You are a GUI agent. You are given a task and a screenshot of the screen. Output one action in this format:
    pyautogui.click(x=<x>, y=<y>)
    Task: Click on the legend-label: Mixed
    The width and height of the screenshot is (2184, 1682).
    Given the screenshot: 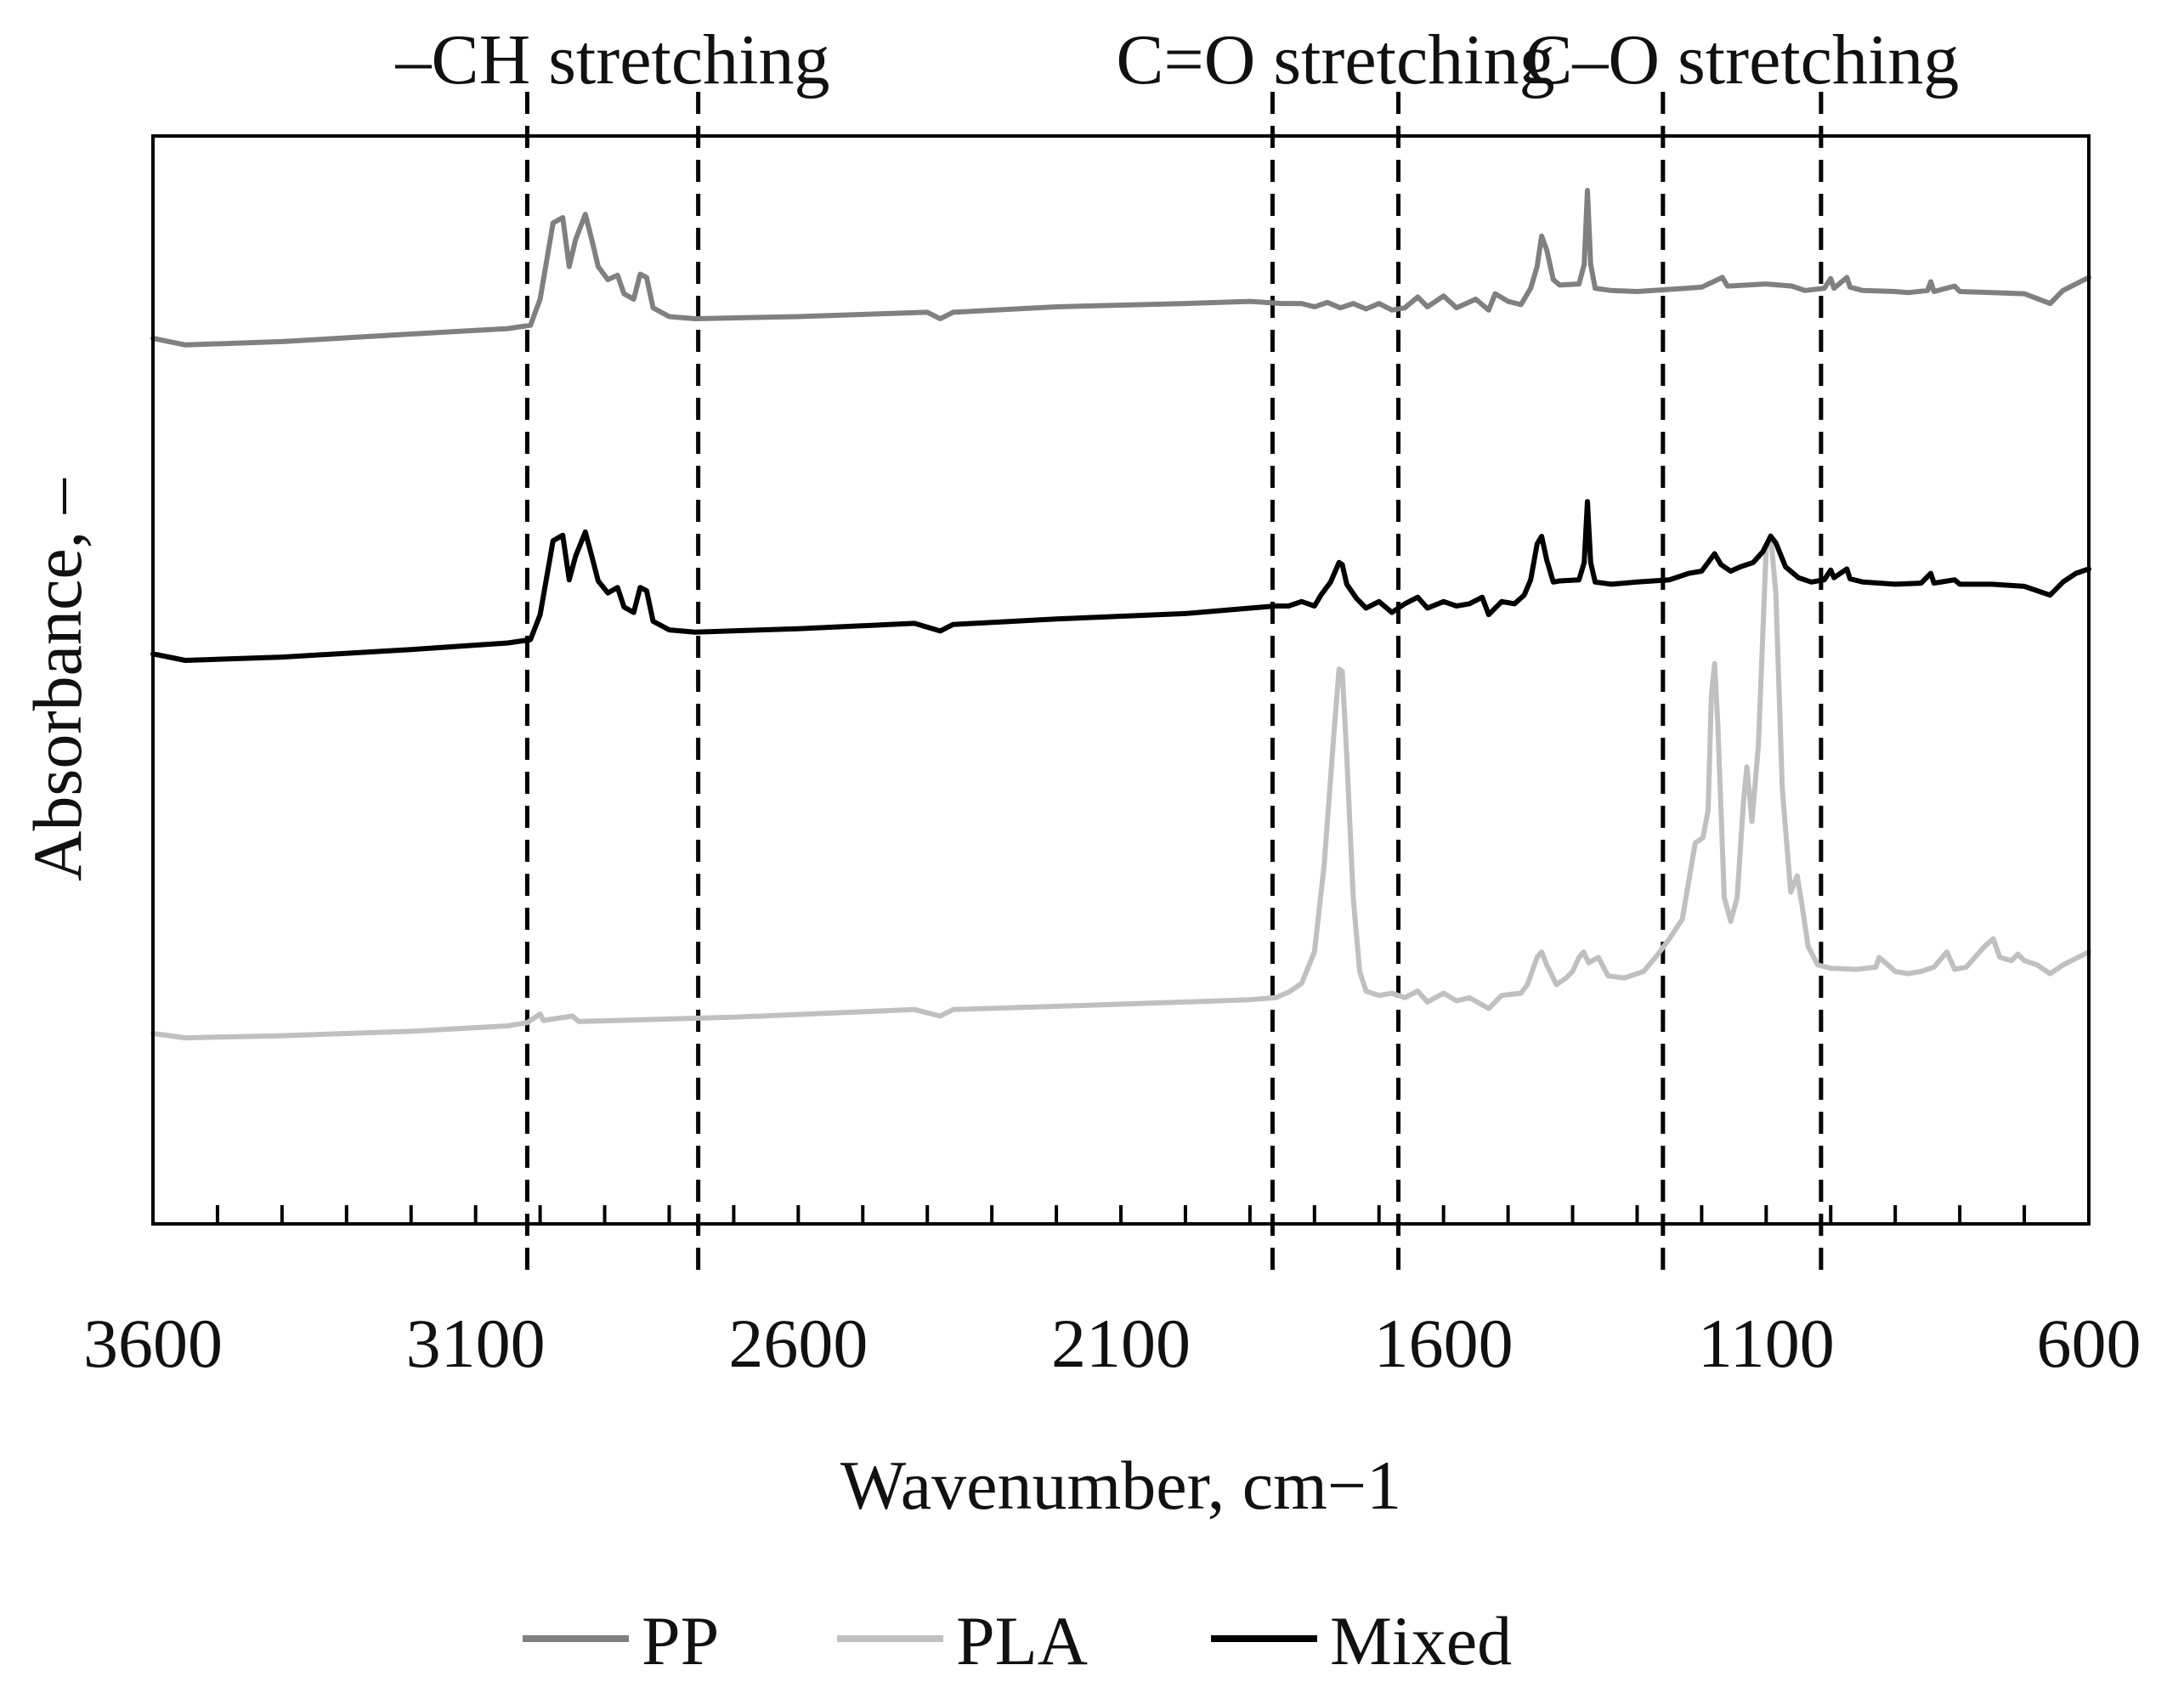 What is the action you would take?
    pyautogui.click(x=1421, y=1640)
    